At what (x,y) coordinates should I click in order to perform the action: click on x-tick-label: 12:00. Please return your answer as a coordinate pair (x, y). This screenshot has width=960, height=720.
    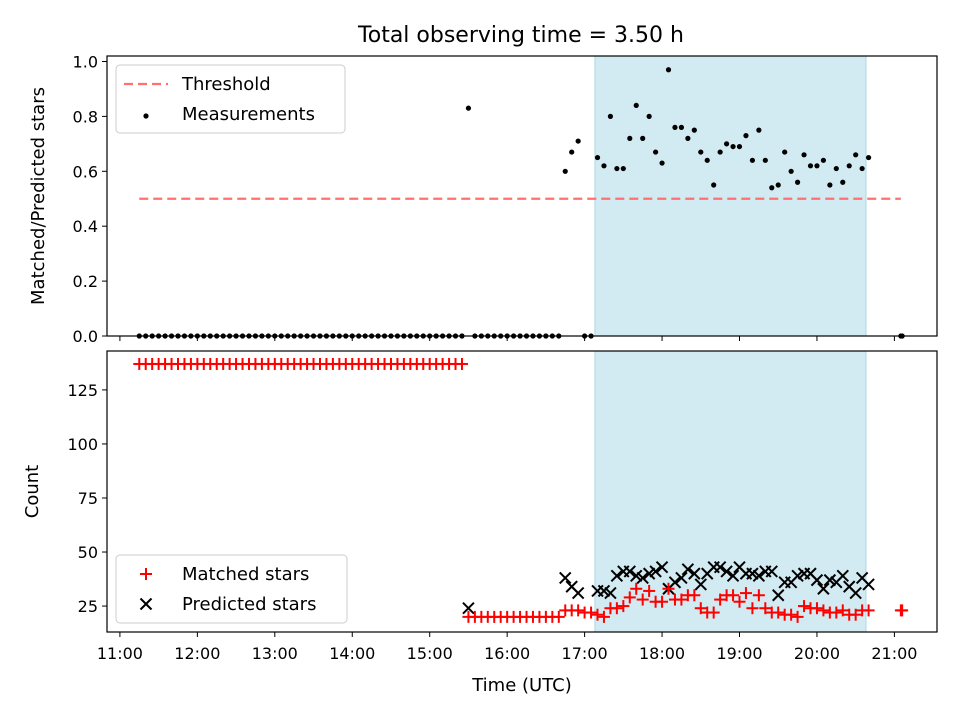
    Looking at the image, I should click on (197, 653).